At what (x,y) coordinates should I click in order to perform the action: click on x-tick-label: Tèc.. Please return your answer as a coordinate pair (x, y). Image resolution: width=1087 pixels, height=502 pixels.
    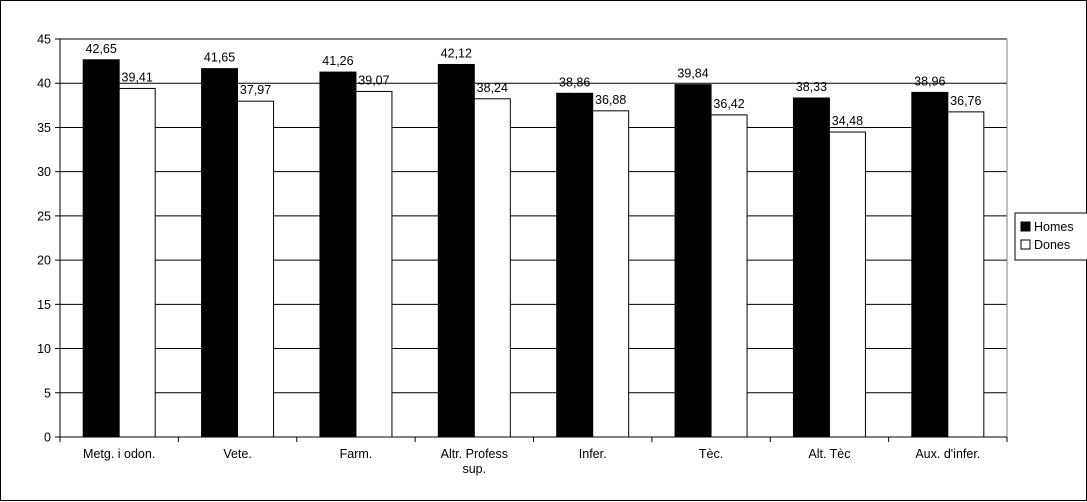
    Looking at the image, I should click on (711, 454).